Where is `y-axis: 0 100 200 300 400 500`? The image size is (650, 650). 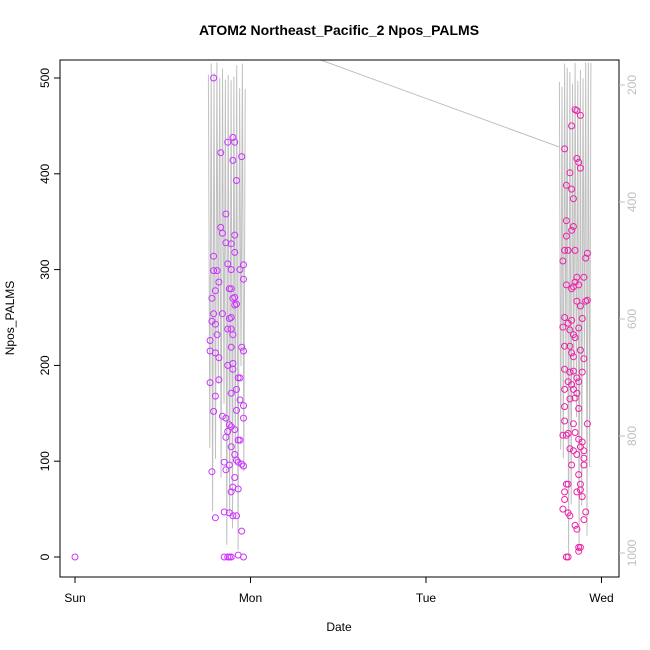
y-axis: 0 100 200 300 400 500 is located at coordinates (49, 314).